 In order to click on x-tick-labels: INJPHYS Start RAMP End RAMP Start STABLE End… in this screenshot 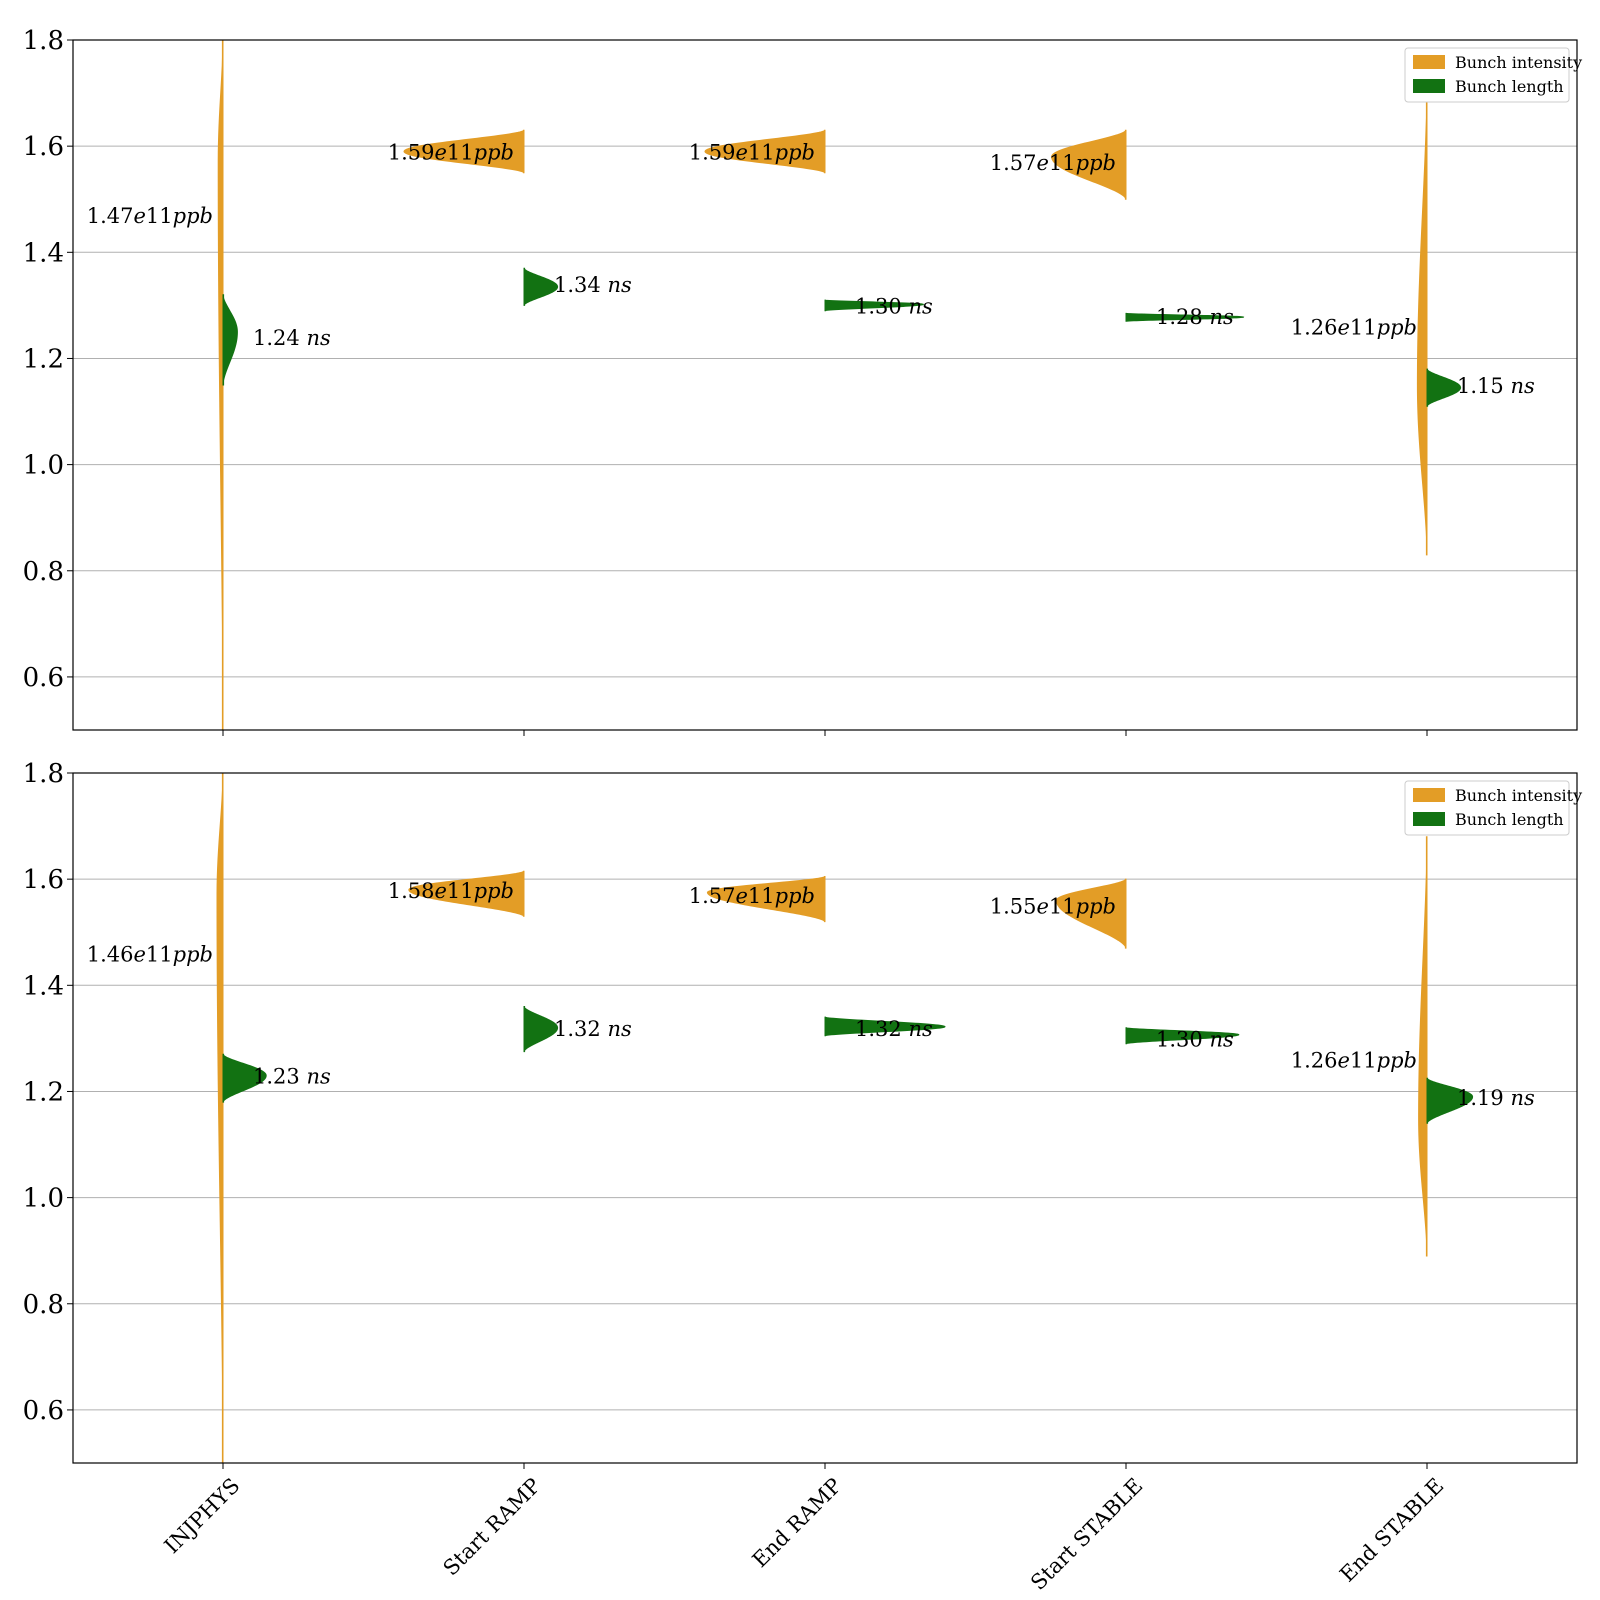, I will do `click(804, 1533)`.